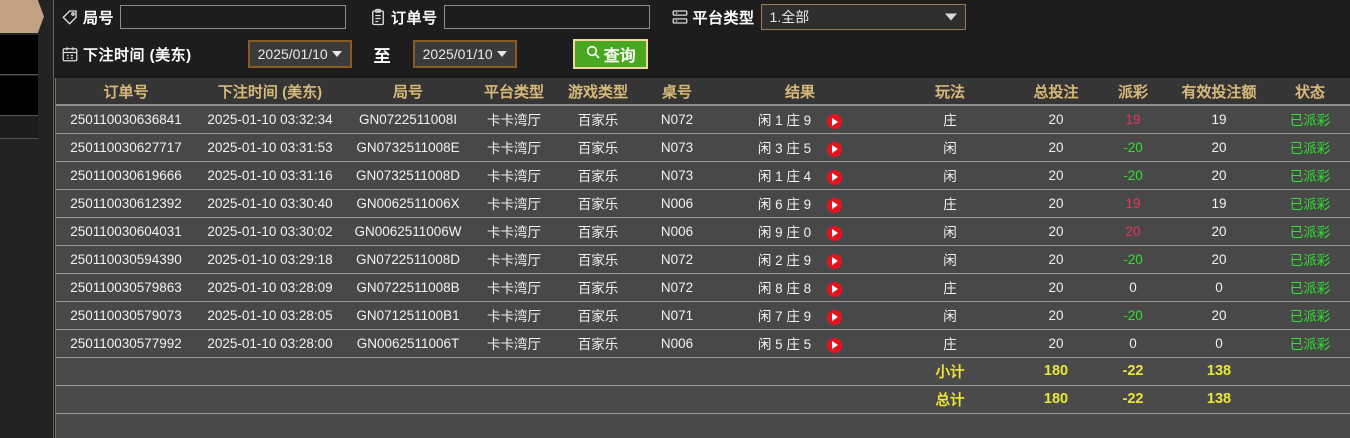 The width and height of the screenshot is (1350, 438). What do you see at coordinates (126, 259) in the screenshot?
I see `order-no-cell: 250110030594390` at bounding box center [126, 259].